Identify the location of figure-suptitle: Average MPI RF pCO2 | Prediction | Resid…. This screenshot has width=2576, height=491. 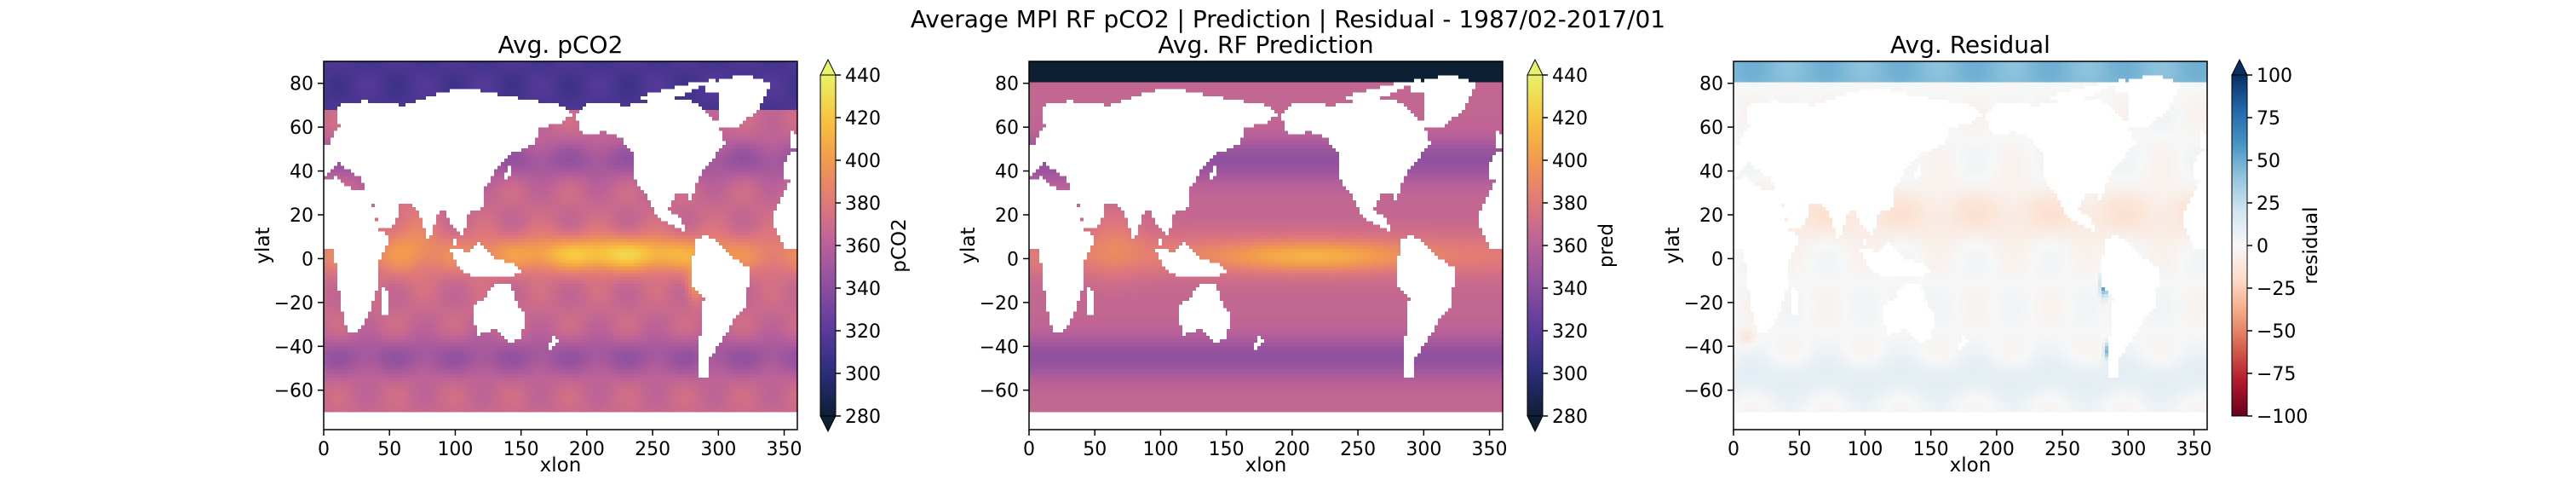
(1288, 19).